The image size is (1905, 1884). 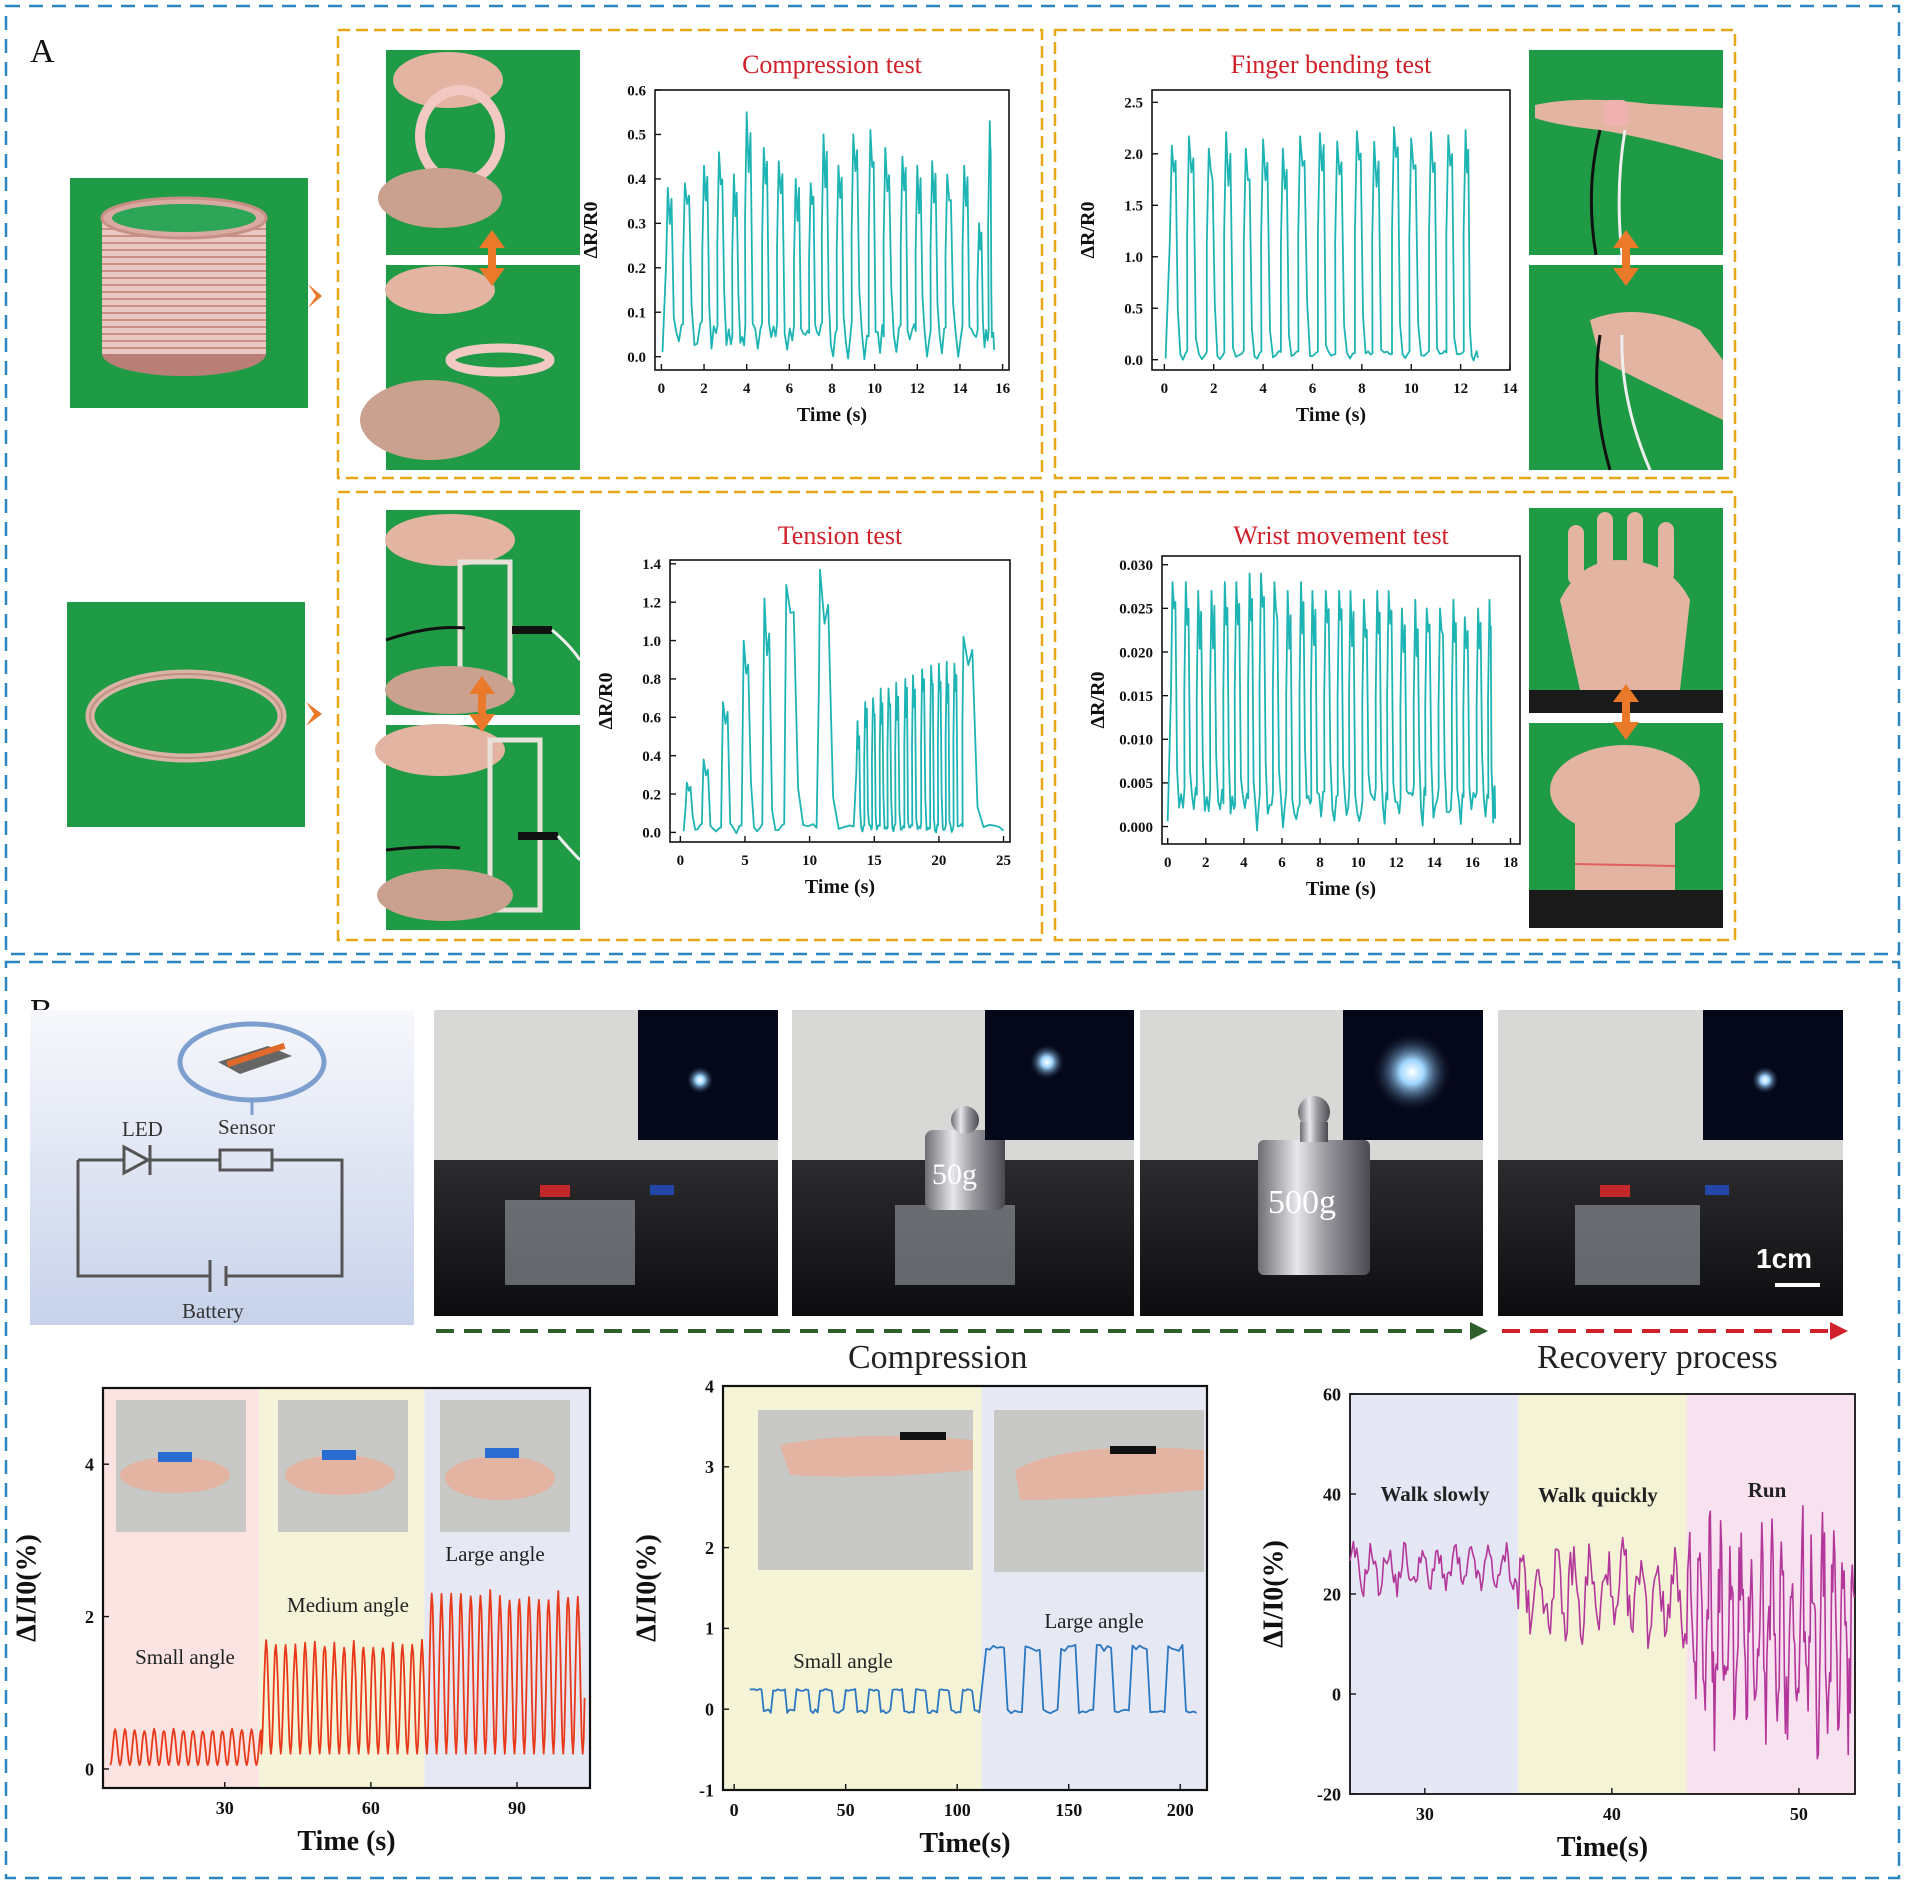 I want to click on inset-finger-medium-angle, so click(x=343, y=1466).